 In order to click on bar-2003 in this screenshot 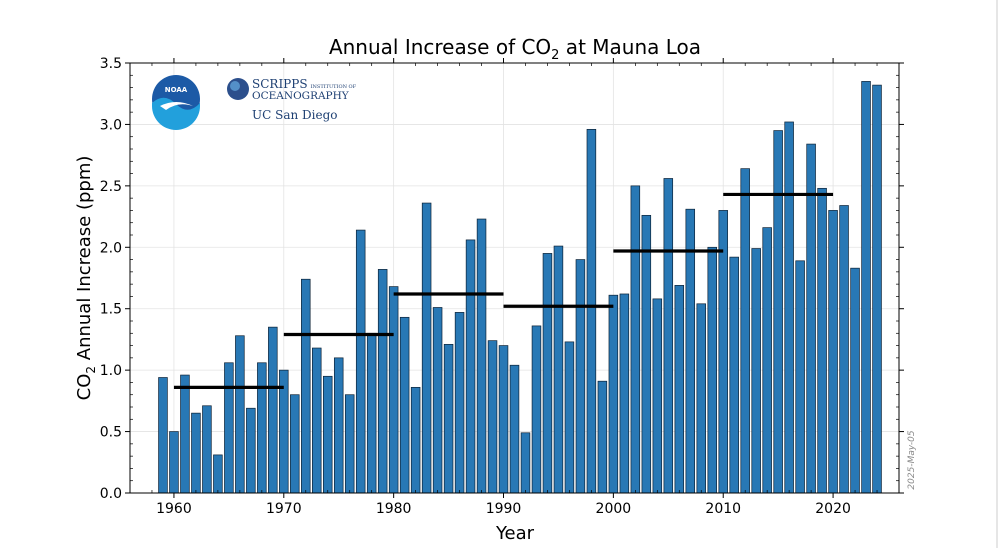, I will do `click(646, 354)`.